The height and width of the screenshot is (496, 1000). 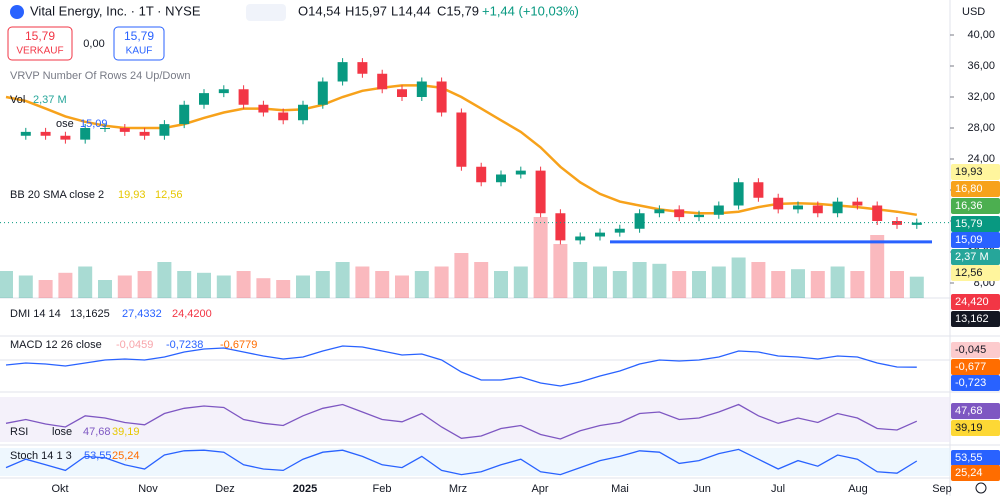 What do you see at coordinates (40, 43) in the screenshot?
I see `sell-button` at bounding box center [40, 43].